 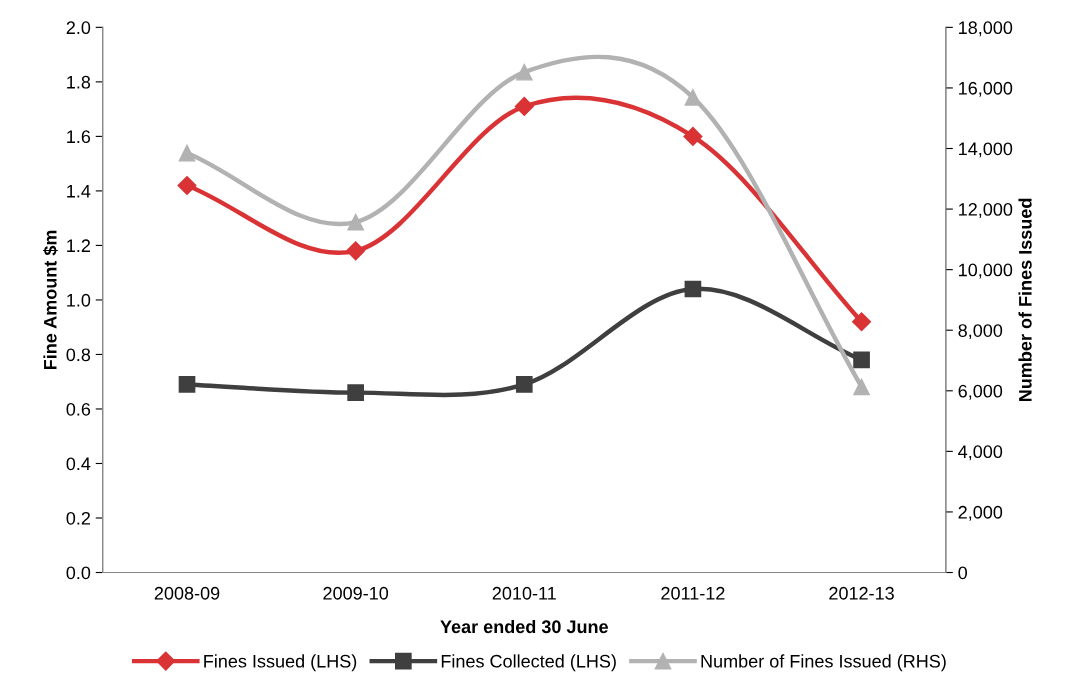 What do you see at coordinates (986, 271) in the screenshot?
I see `y2-tick-label: 10,000` at bounding box center [986, 271].